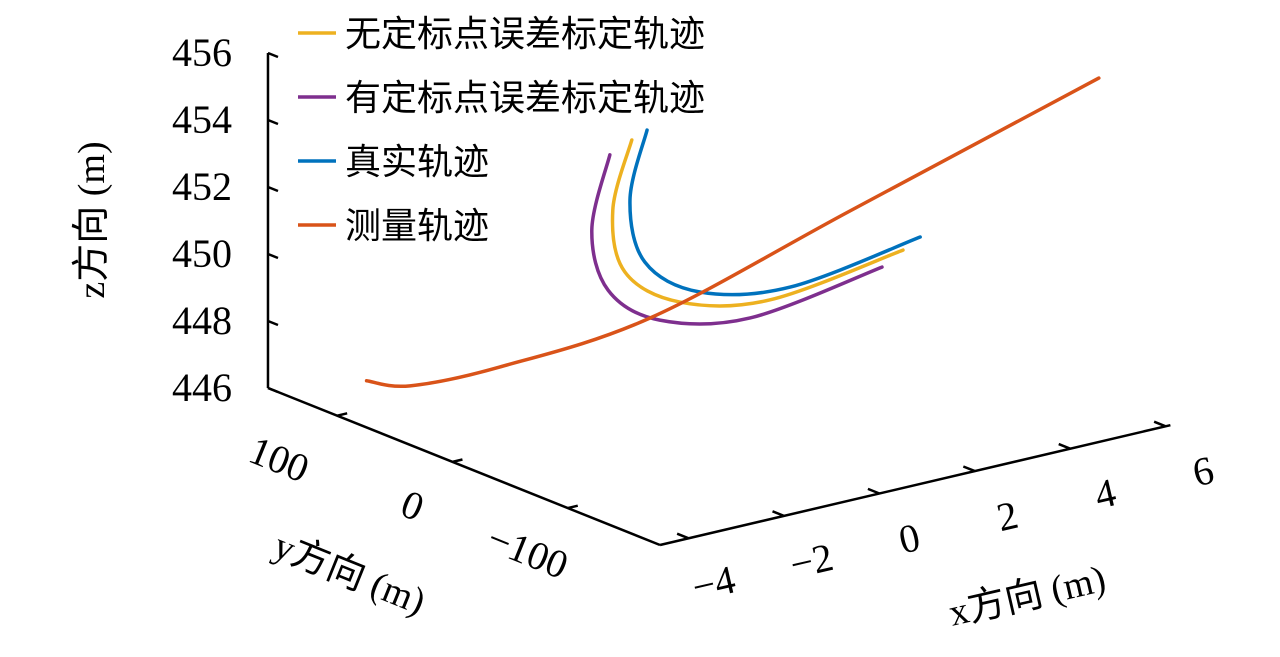  What do you see at coordinates (202, 320) in the screenshot?
I see `z-tick-label: 448` at bounding box center [202, 320].